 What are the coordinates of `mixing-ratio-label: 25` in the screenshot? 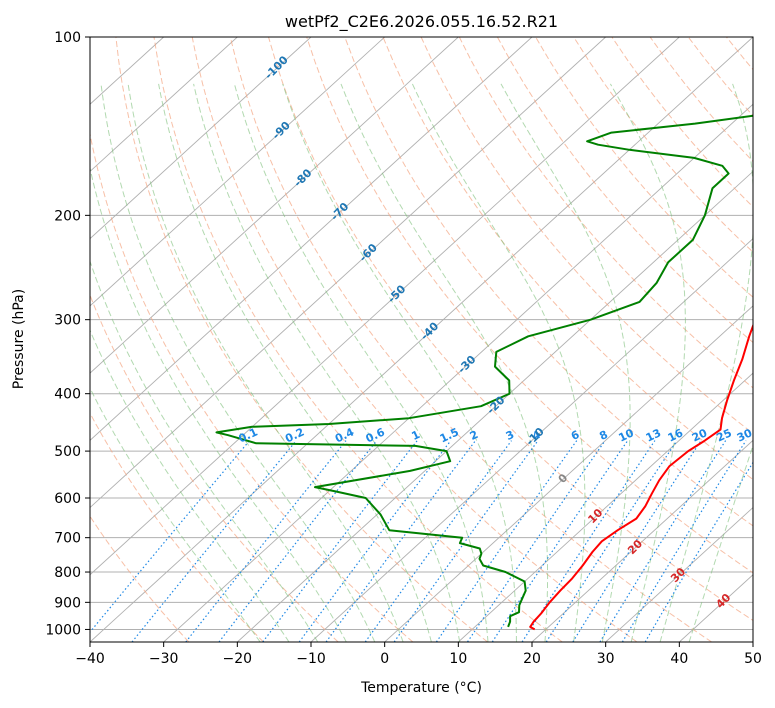 It's located at (723, 435).